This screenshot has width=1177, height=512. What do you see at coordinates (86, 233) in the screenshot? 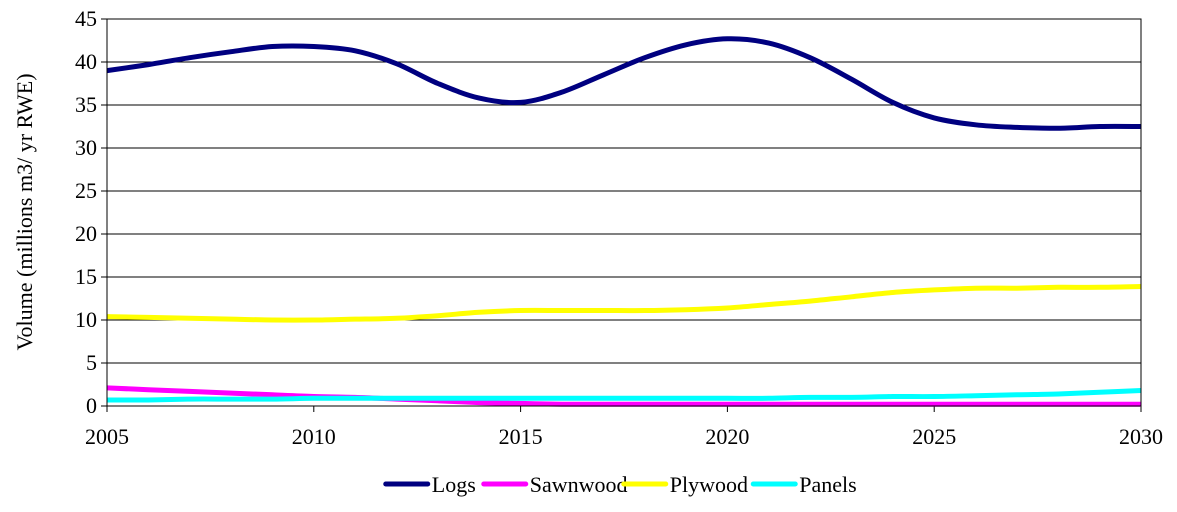
I see `y-tick-label: 20` at bounding box center [86, 233].